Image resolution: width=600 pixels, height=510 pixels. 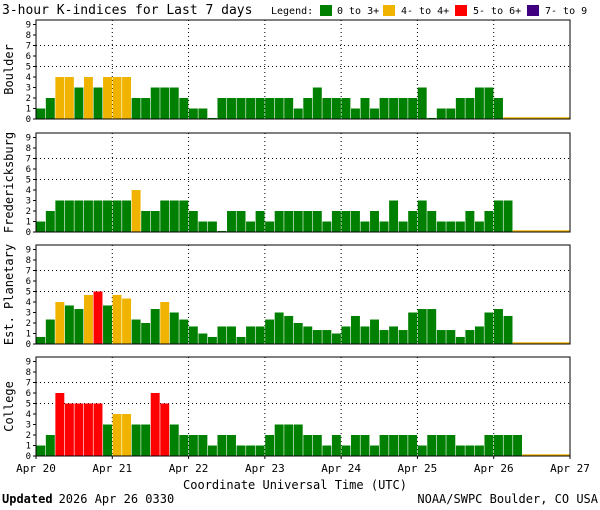 I want to click on updated-line: Updated 2026 Apr 26 0330, so click(x=88, y=499).